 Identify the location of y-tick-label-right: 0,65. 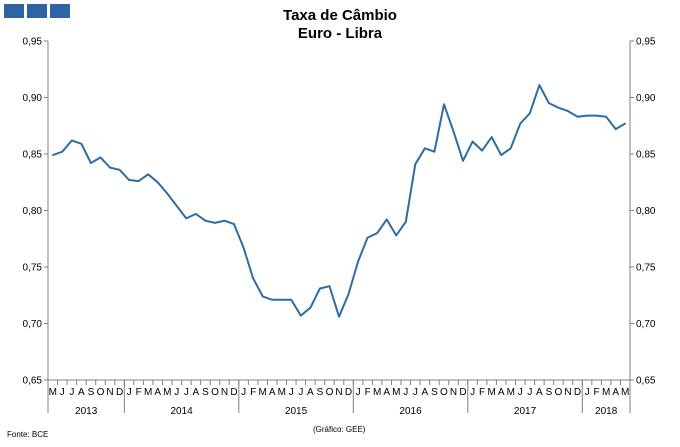
(646, 381).